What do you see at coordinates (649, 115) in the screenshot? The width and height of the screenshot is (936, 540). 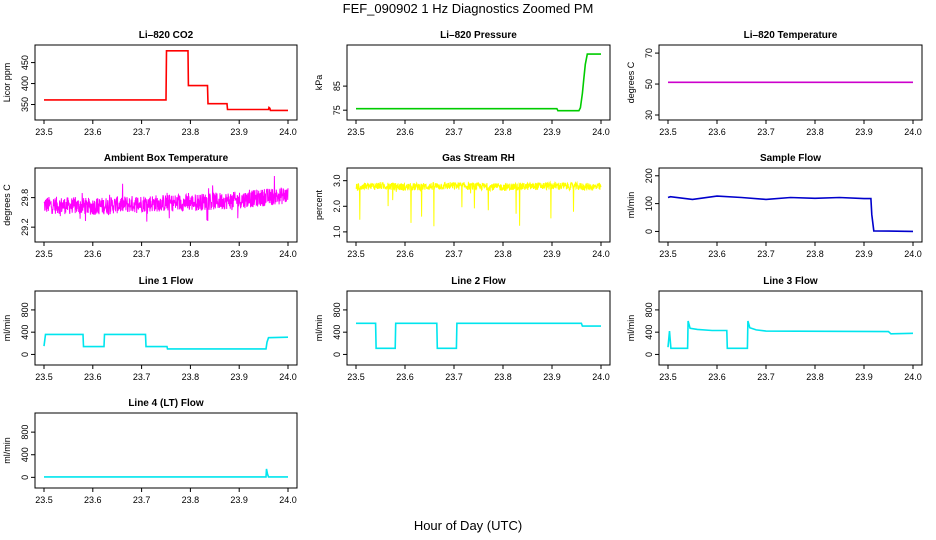 I see `y-tick-label: 30` at bounding box center [649, 115].